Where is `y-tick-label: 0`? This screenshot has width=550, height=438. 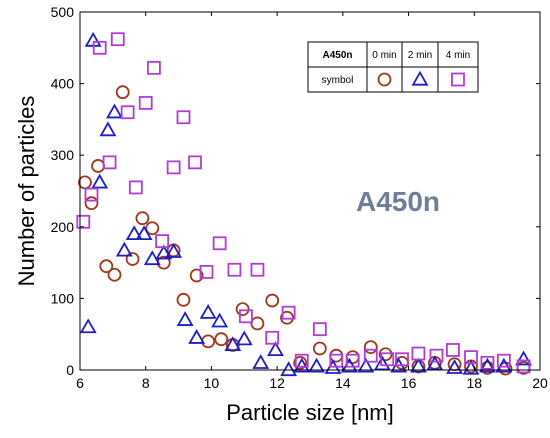
y-tick-label: 0 is located at coordinates (70, 370).